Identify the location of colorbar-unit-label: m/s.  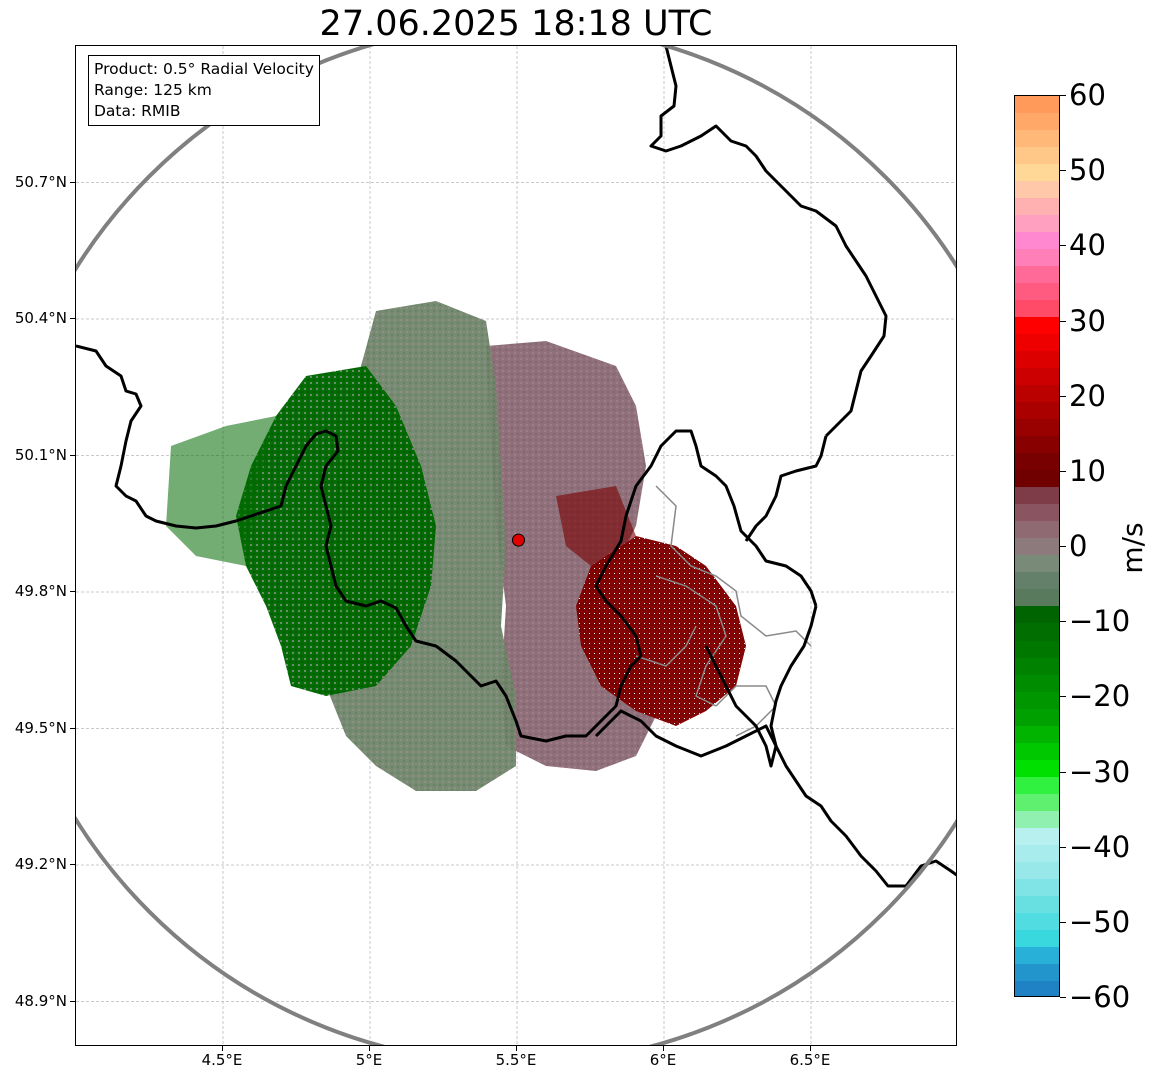
(1132, 548).